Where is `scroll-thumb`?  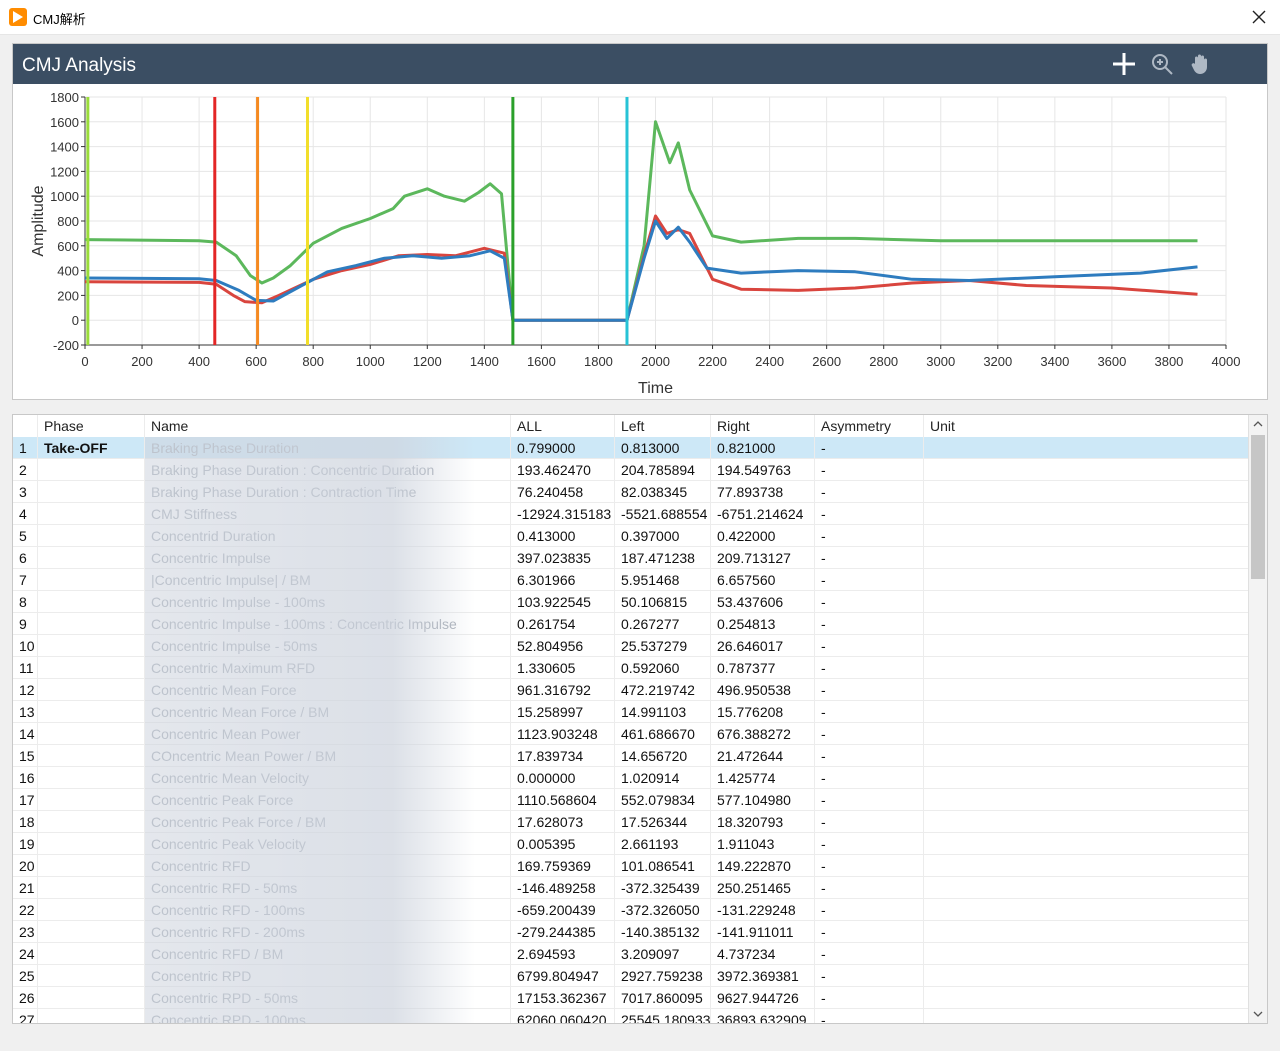 scroll-thumb is located at coordinates (1258, 507).